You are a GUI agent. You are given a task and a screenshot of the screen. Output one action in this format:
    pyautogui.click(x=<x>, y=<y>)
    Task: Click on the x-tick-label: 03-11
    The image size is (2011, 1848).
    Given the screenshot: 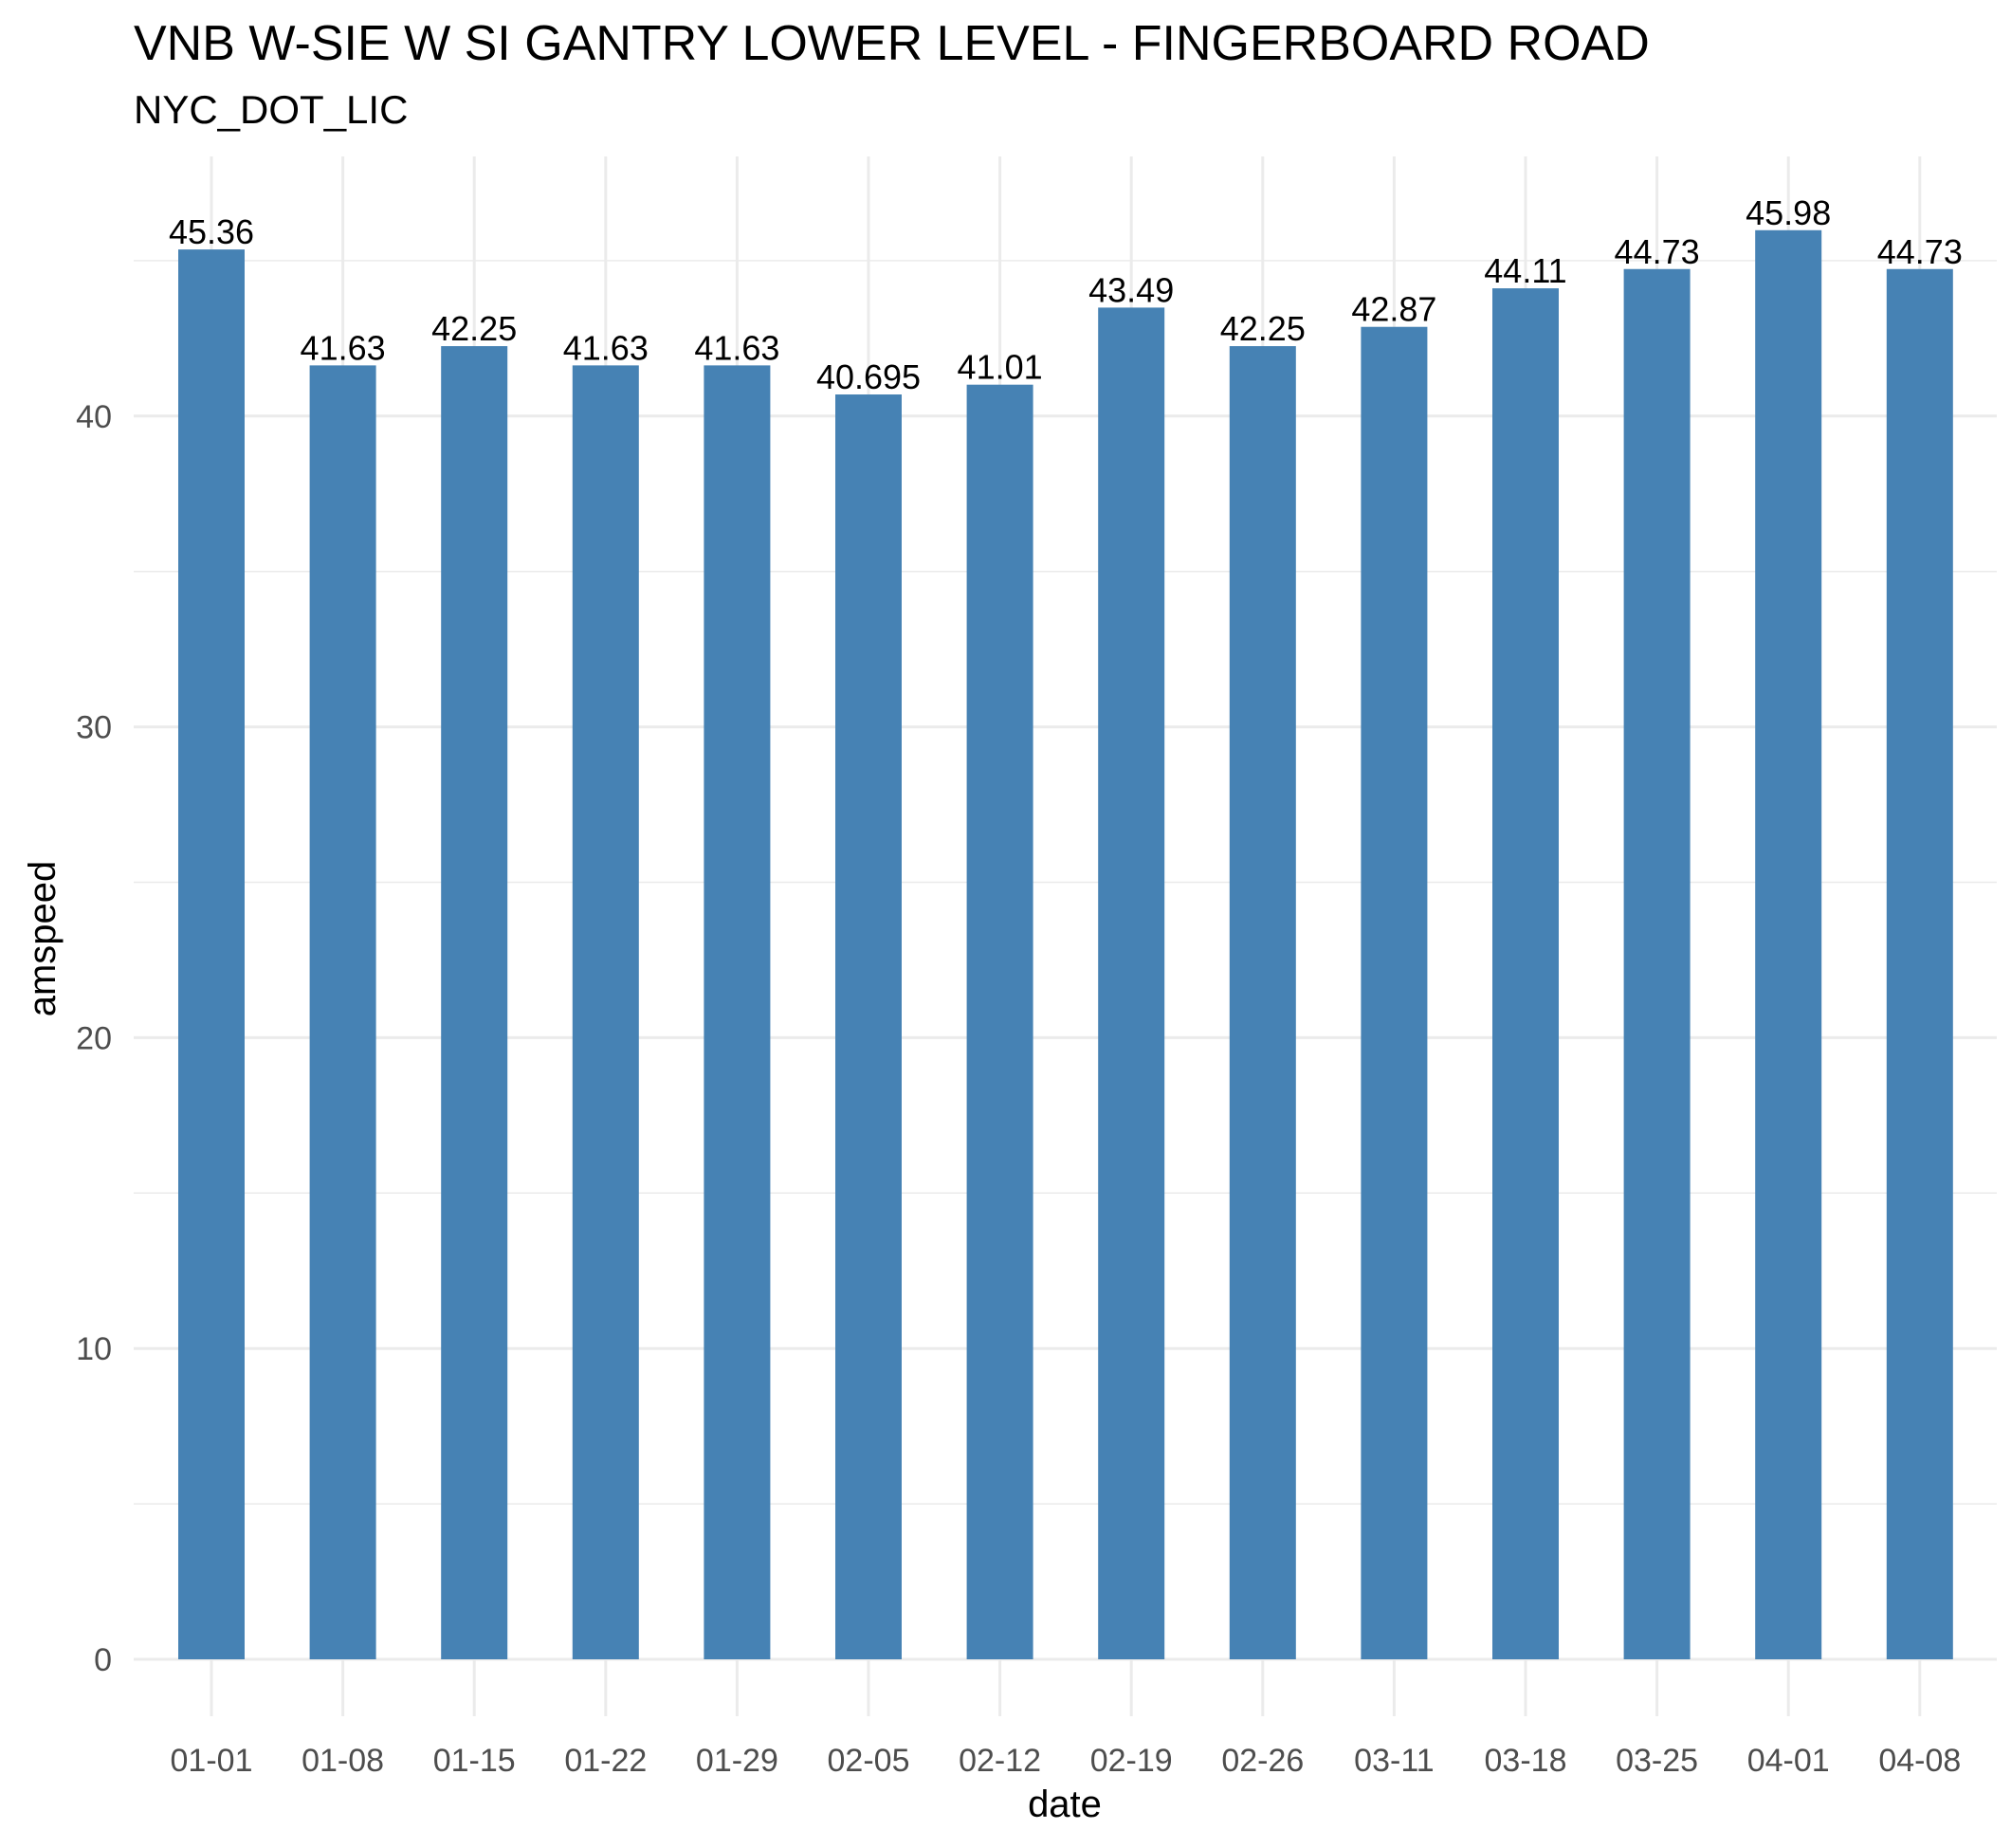 What is the action you would take?
    pyautogui.click(x=1394, y=1761)
    